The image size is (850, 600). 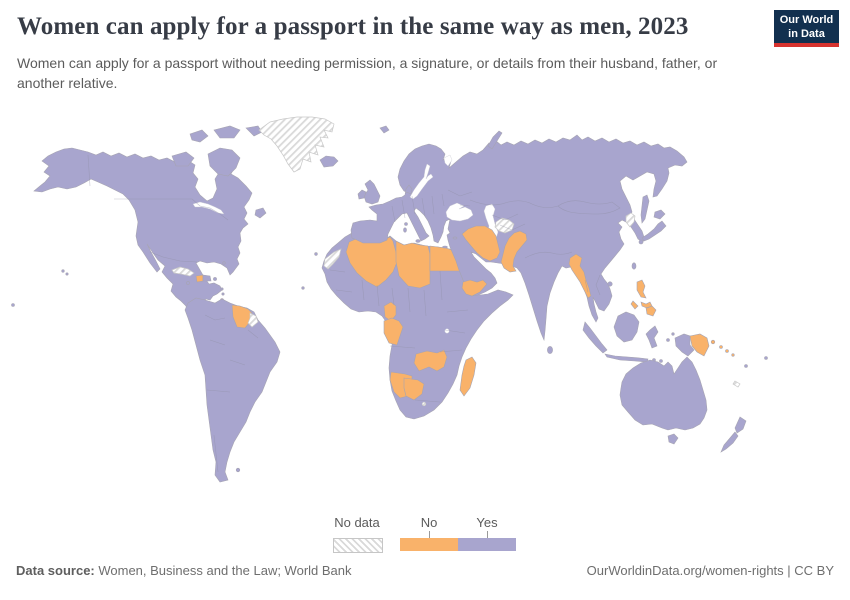 I want to click on lake-victoria, so click(x=447, y=331).